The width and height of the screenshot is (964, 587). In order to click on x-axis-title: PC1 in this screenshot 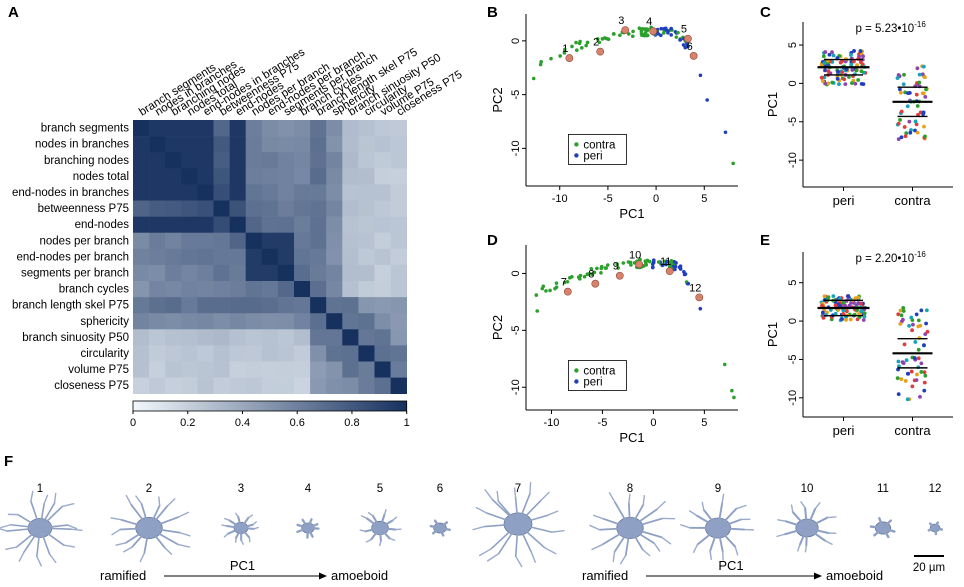, I will do `click(631, 213)`.